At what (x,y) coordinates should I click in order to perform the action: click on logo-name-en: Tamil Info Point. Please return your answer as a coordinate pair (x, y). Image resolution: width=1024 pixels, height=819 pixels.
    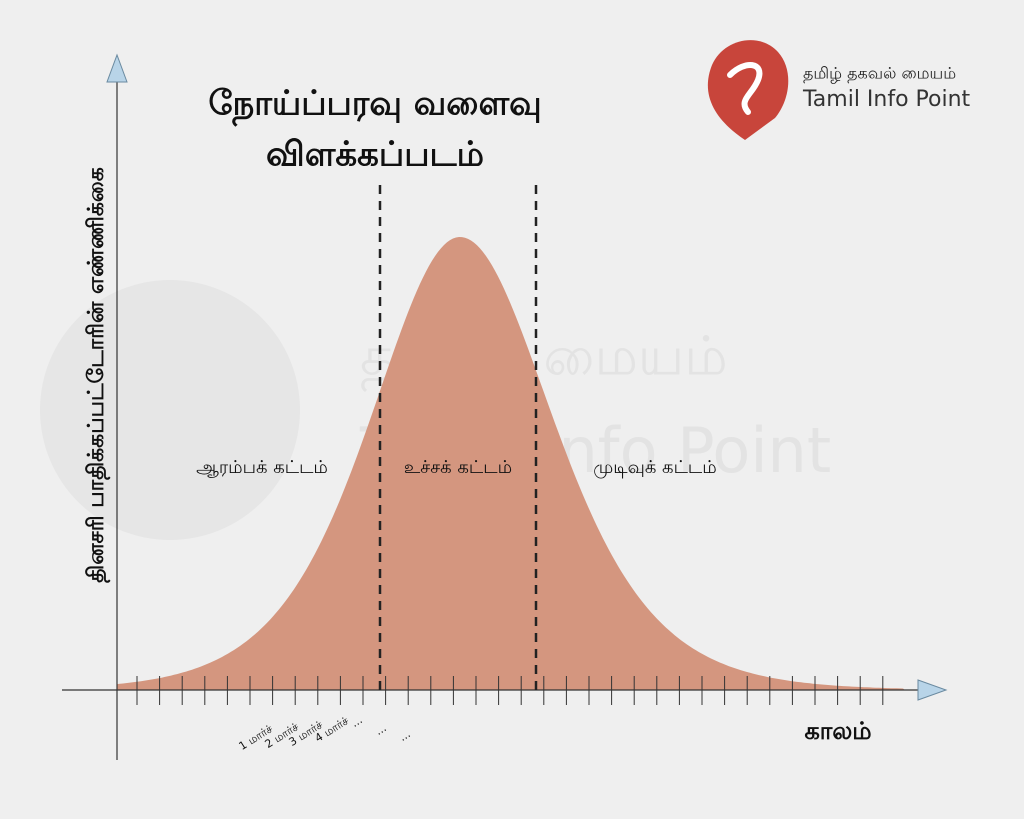
    Looking at the image, I should click on (886, 99).